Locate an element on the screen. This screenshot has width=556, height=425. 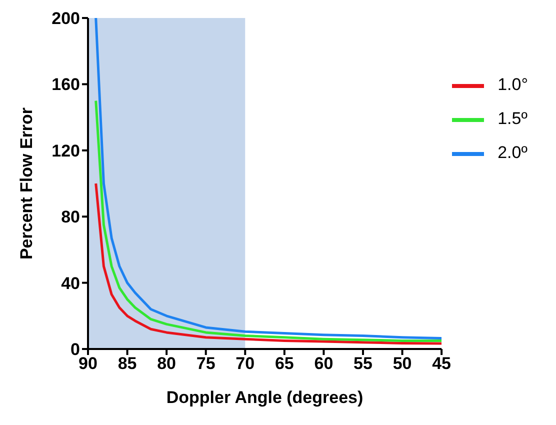
x-tick-label: 75 is located at coordinates (206, 364).